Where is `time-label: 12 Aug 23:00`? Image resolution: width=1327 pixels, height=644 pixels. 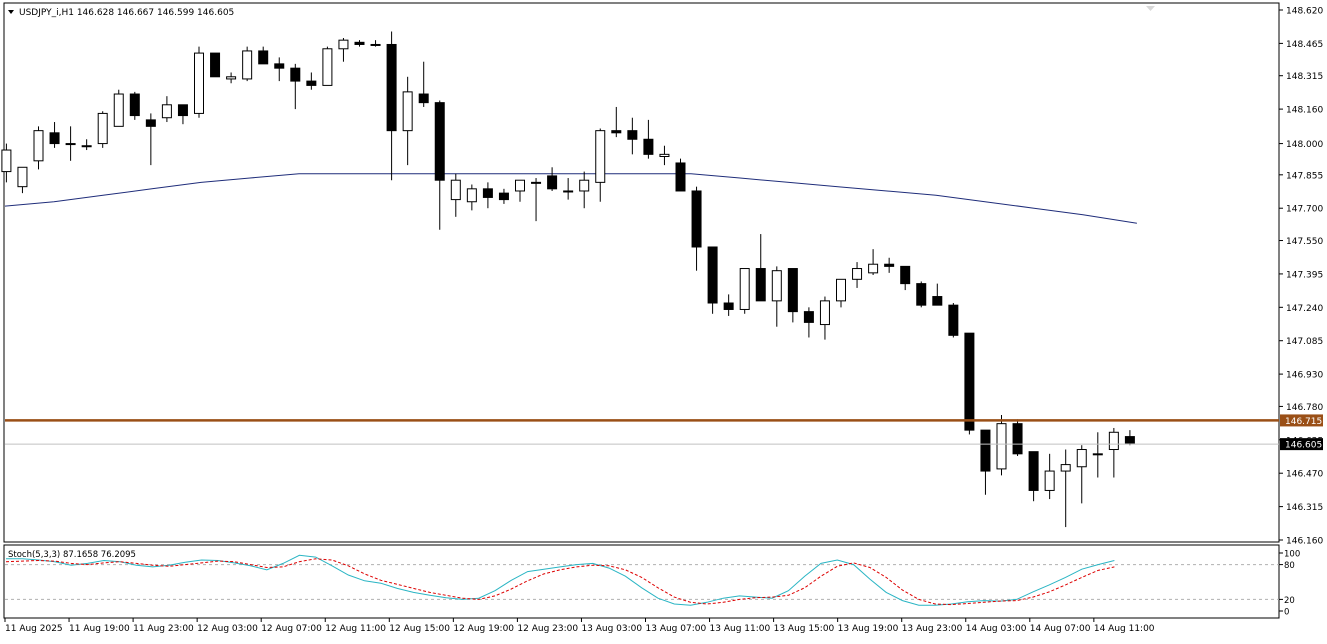
time-label: 12 Aug 23:00 is located at coordinates (547, 629).